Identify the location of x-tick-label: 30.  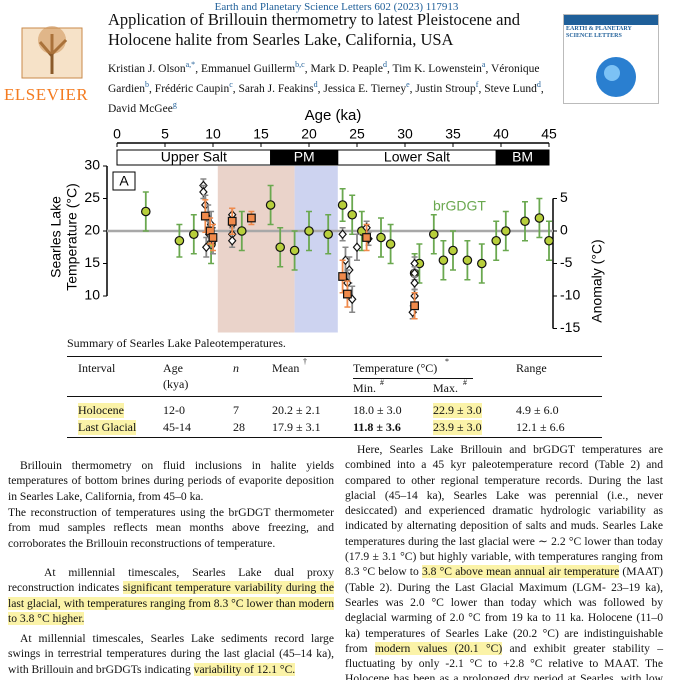
(405, 134).